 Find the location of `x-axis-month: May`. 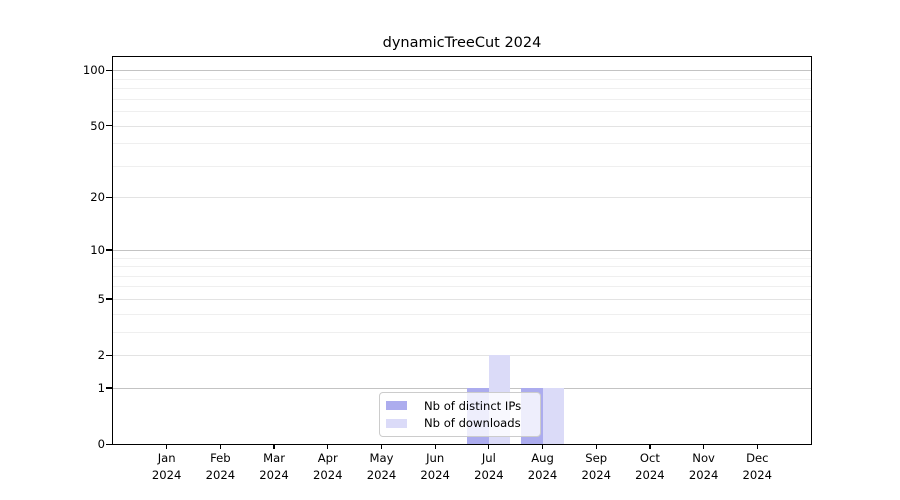

x-axis-month: May is located at coordinates (381, 458).